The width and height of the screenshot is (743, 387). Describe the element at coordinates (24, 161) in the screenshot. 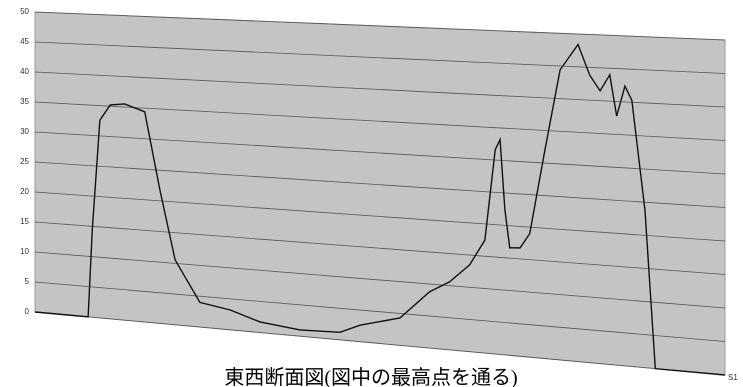

I see `y-tick-label: 25` at that location.